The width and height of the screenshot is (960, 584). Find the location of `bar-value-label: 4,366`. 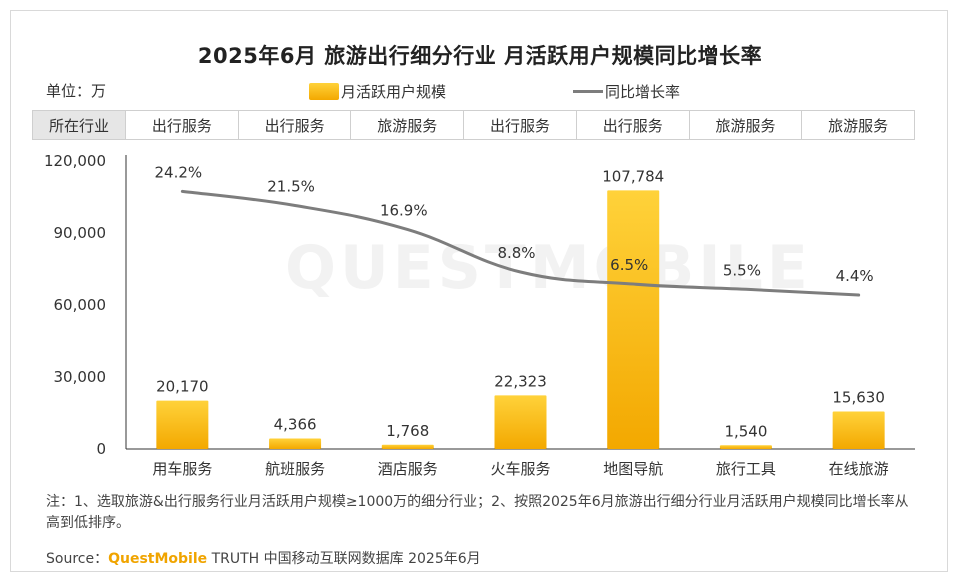

bar-value-label: 4,366 is located at coordinates (295, 425).